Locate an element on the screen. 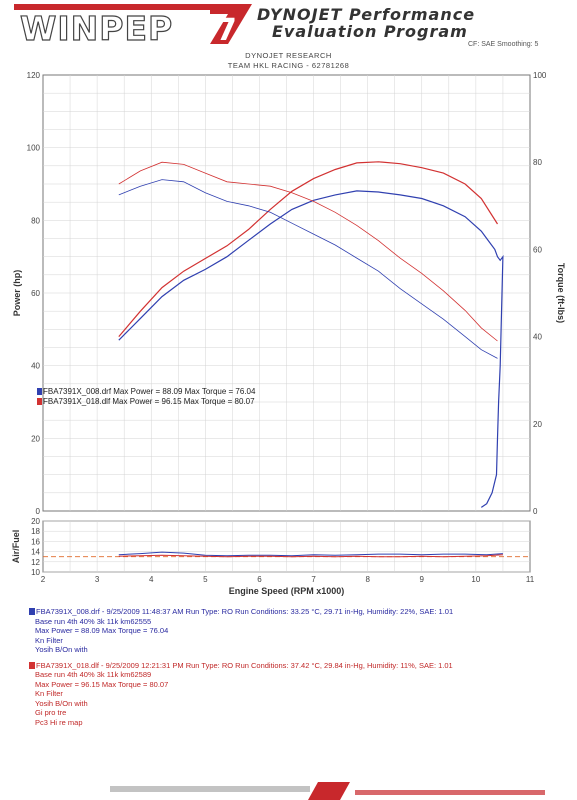 This screenshot has height=800, width=577. afr-y-tick-label: 12 is located at coordinates (35, 562).